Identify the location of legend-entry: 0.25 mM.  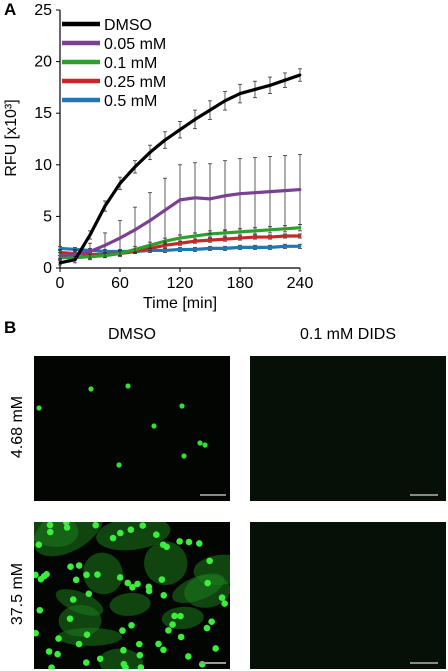
(135, 82).